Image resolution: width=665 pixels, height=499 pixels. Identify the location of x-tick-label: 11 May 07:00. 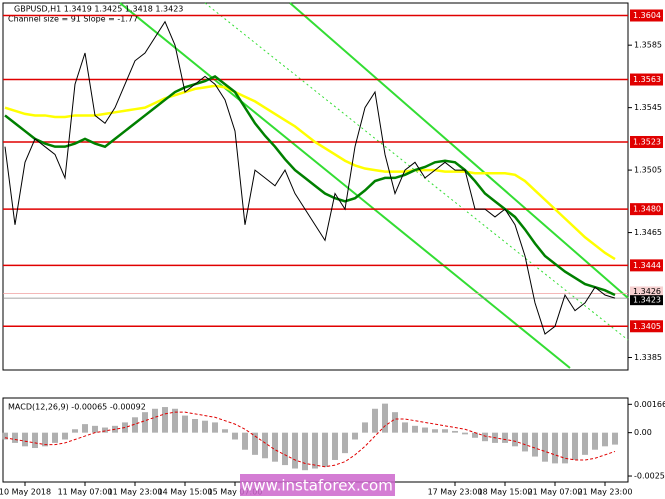
(85, 492).